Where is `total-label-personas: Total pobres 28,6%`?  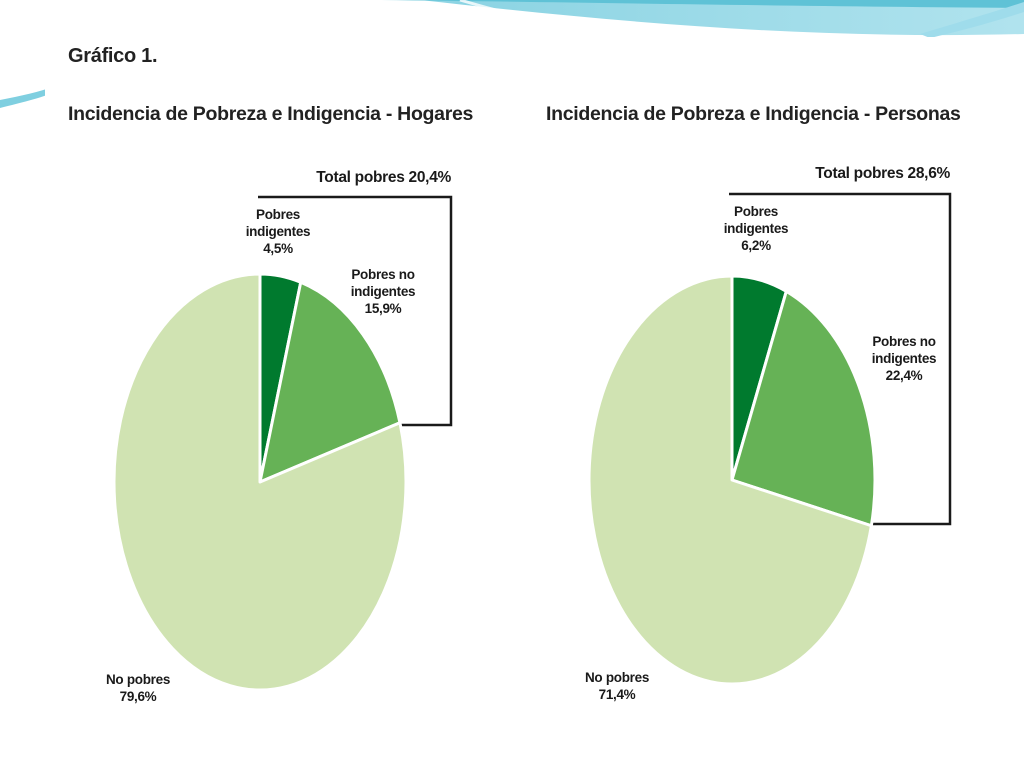 total-label-personas: Total pobres 28,6% is located at coordinates (882, 173).